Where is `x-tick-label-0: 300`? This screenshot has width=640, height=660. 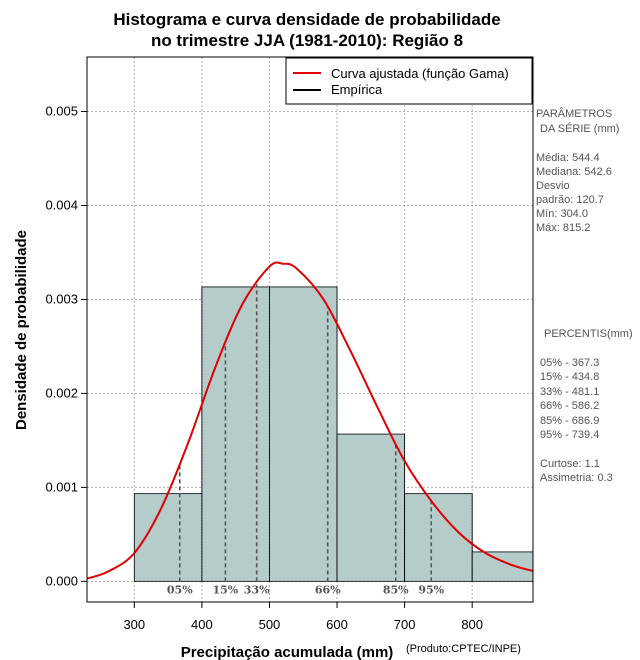 x-tick-label-0: 300 is located at coordinates (134, 624).